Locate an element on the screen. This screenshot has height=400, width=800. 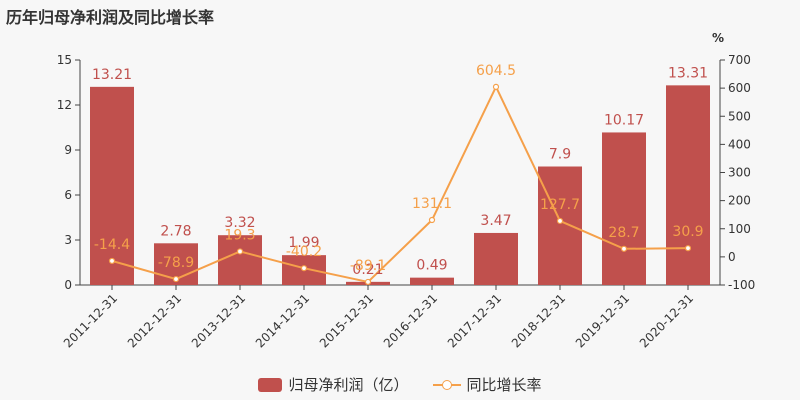
growth-value-label: -78.9 is located at coordinates (176, 263).